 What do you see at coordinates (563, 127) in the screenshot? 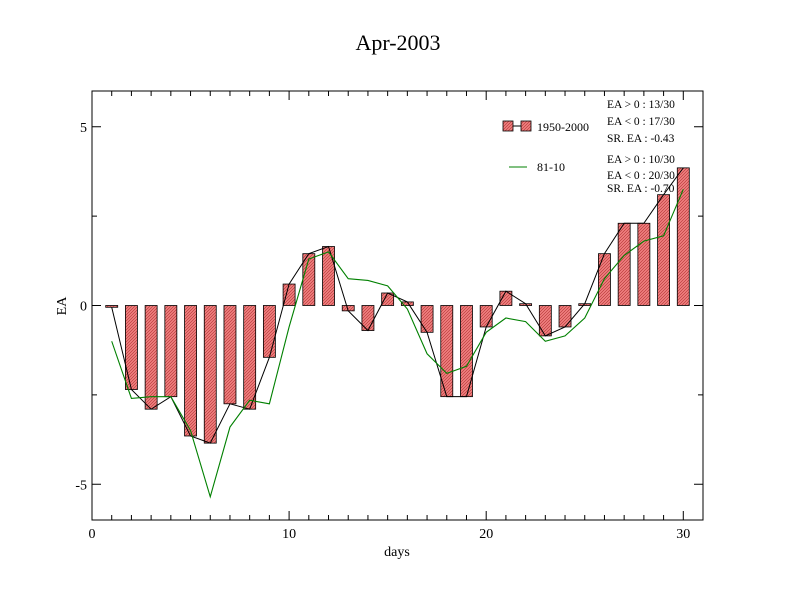
I see `legend-label-1950-2000: 1950-2000` at bounding box center [563, 127].